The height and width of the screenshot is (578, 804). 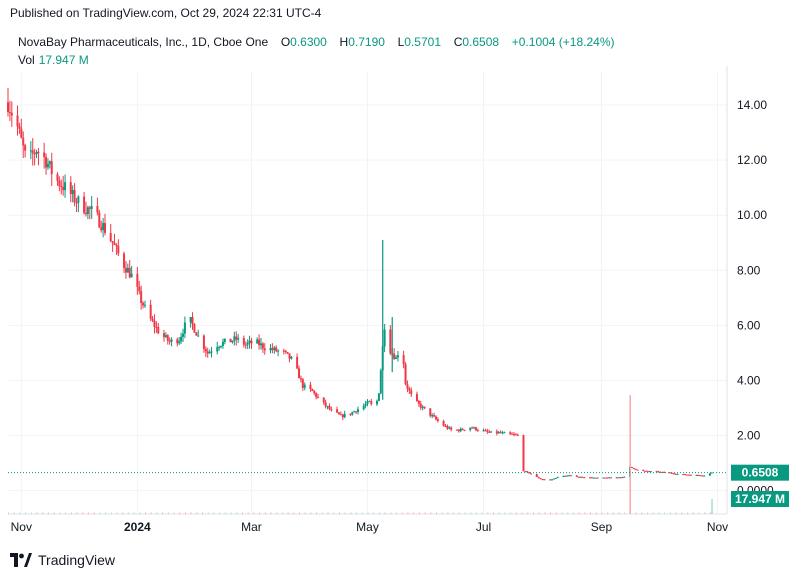 I want to click on price-tick-label: 14.00, so click(x=752, y=105).